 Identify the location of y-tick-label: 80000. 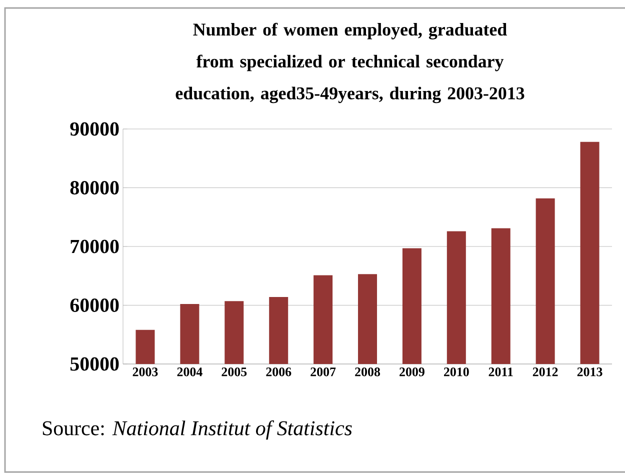
(94, 187).